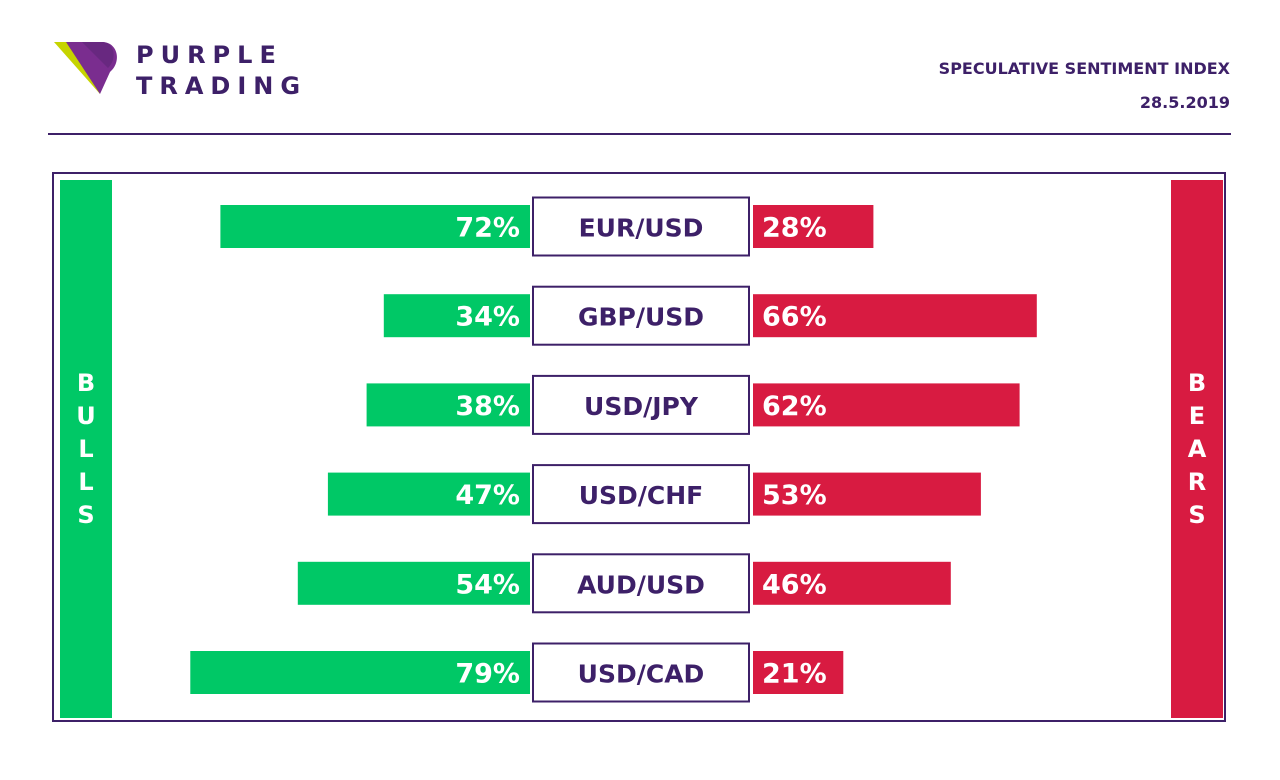 This screenshot has height=780, width=1280. I want to click on bull-value-label: 54%, so click(487, 584).